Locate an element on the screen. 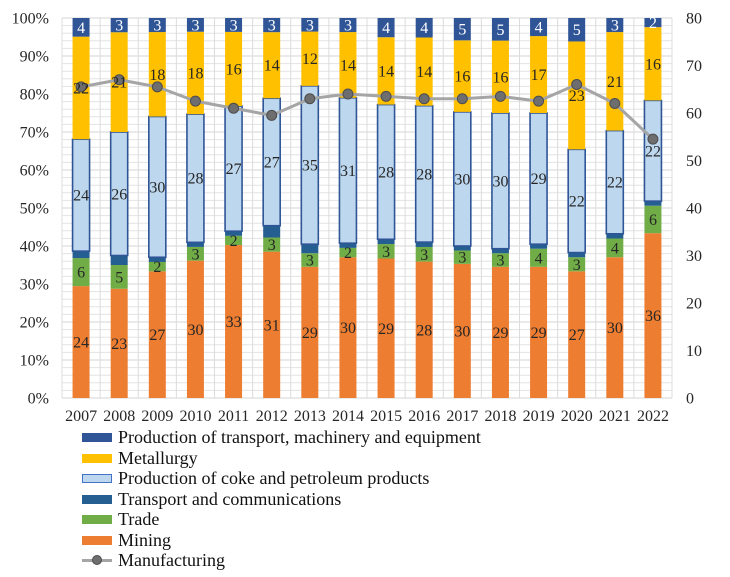 The width and height of the screenshot is (730, 577). legend-item-mining: Mining is located at coordinates (382, 540).